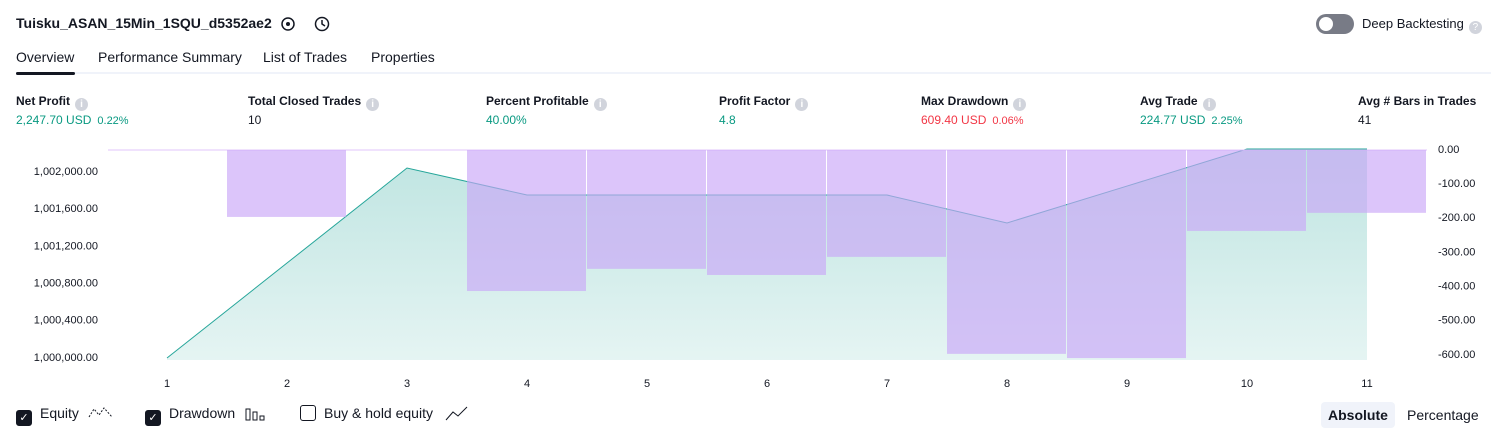 Image resolution: width=1507 pixels, height=438 pixels. What do you see at coordinates (66, 358) in the screenshot?
I see `y-tick-label: 1,000,000.00` at bounding box center [66, 358].